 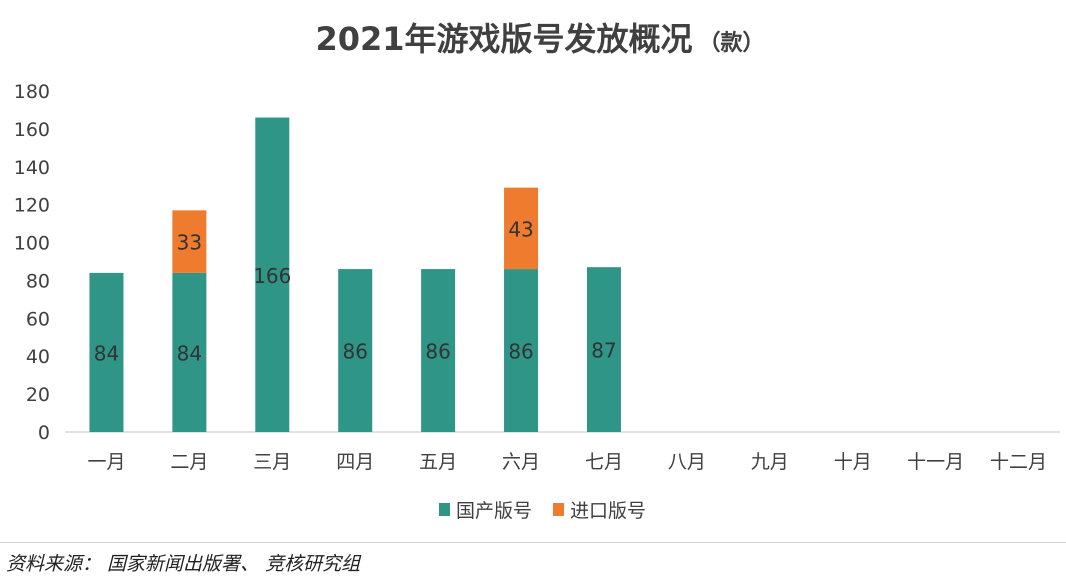 What do you see at coordinates (106, 462) in the screenshot?
I see `x-tick-label: 一月` at bounding box center [106, 462].